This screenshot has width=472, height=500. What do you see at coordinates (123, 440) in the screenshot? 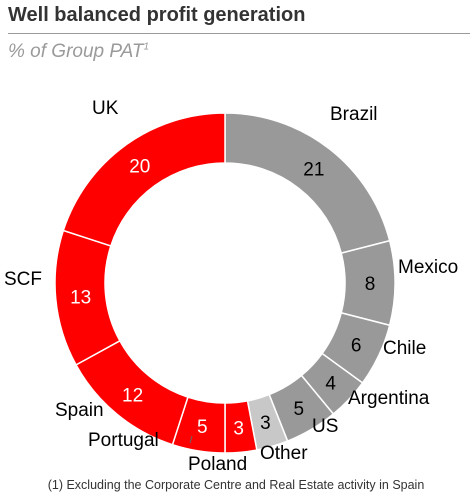
I see `label-portugal: Portugal` at bounding box center [123, 440].